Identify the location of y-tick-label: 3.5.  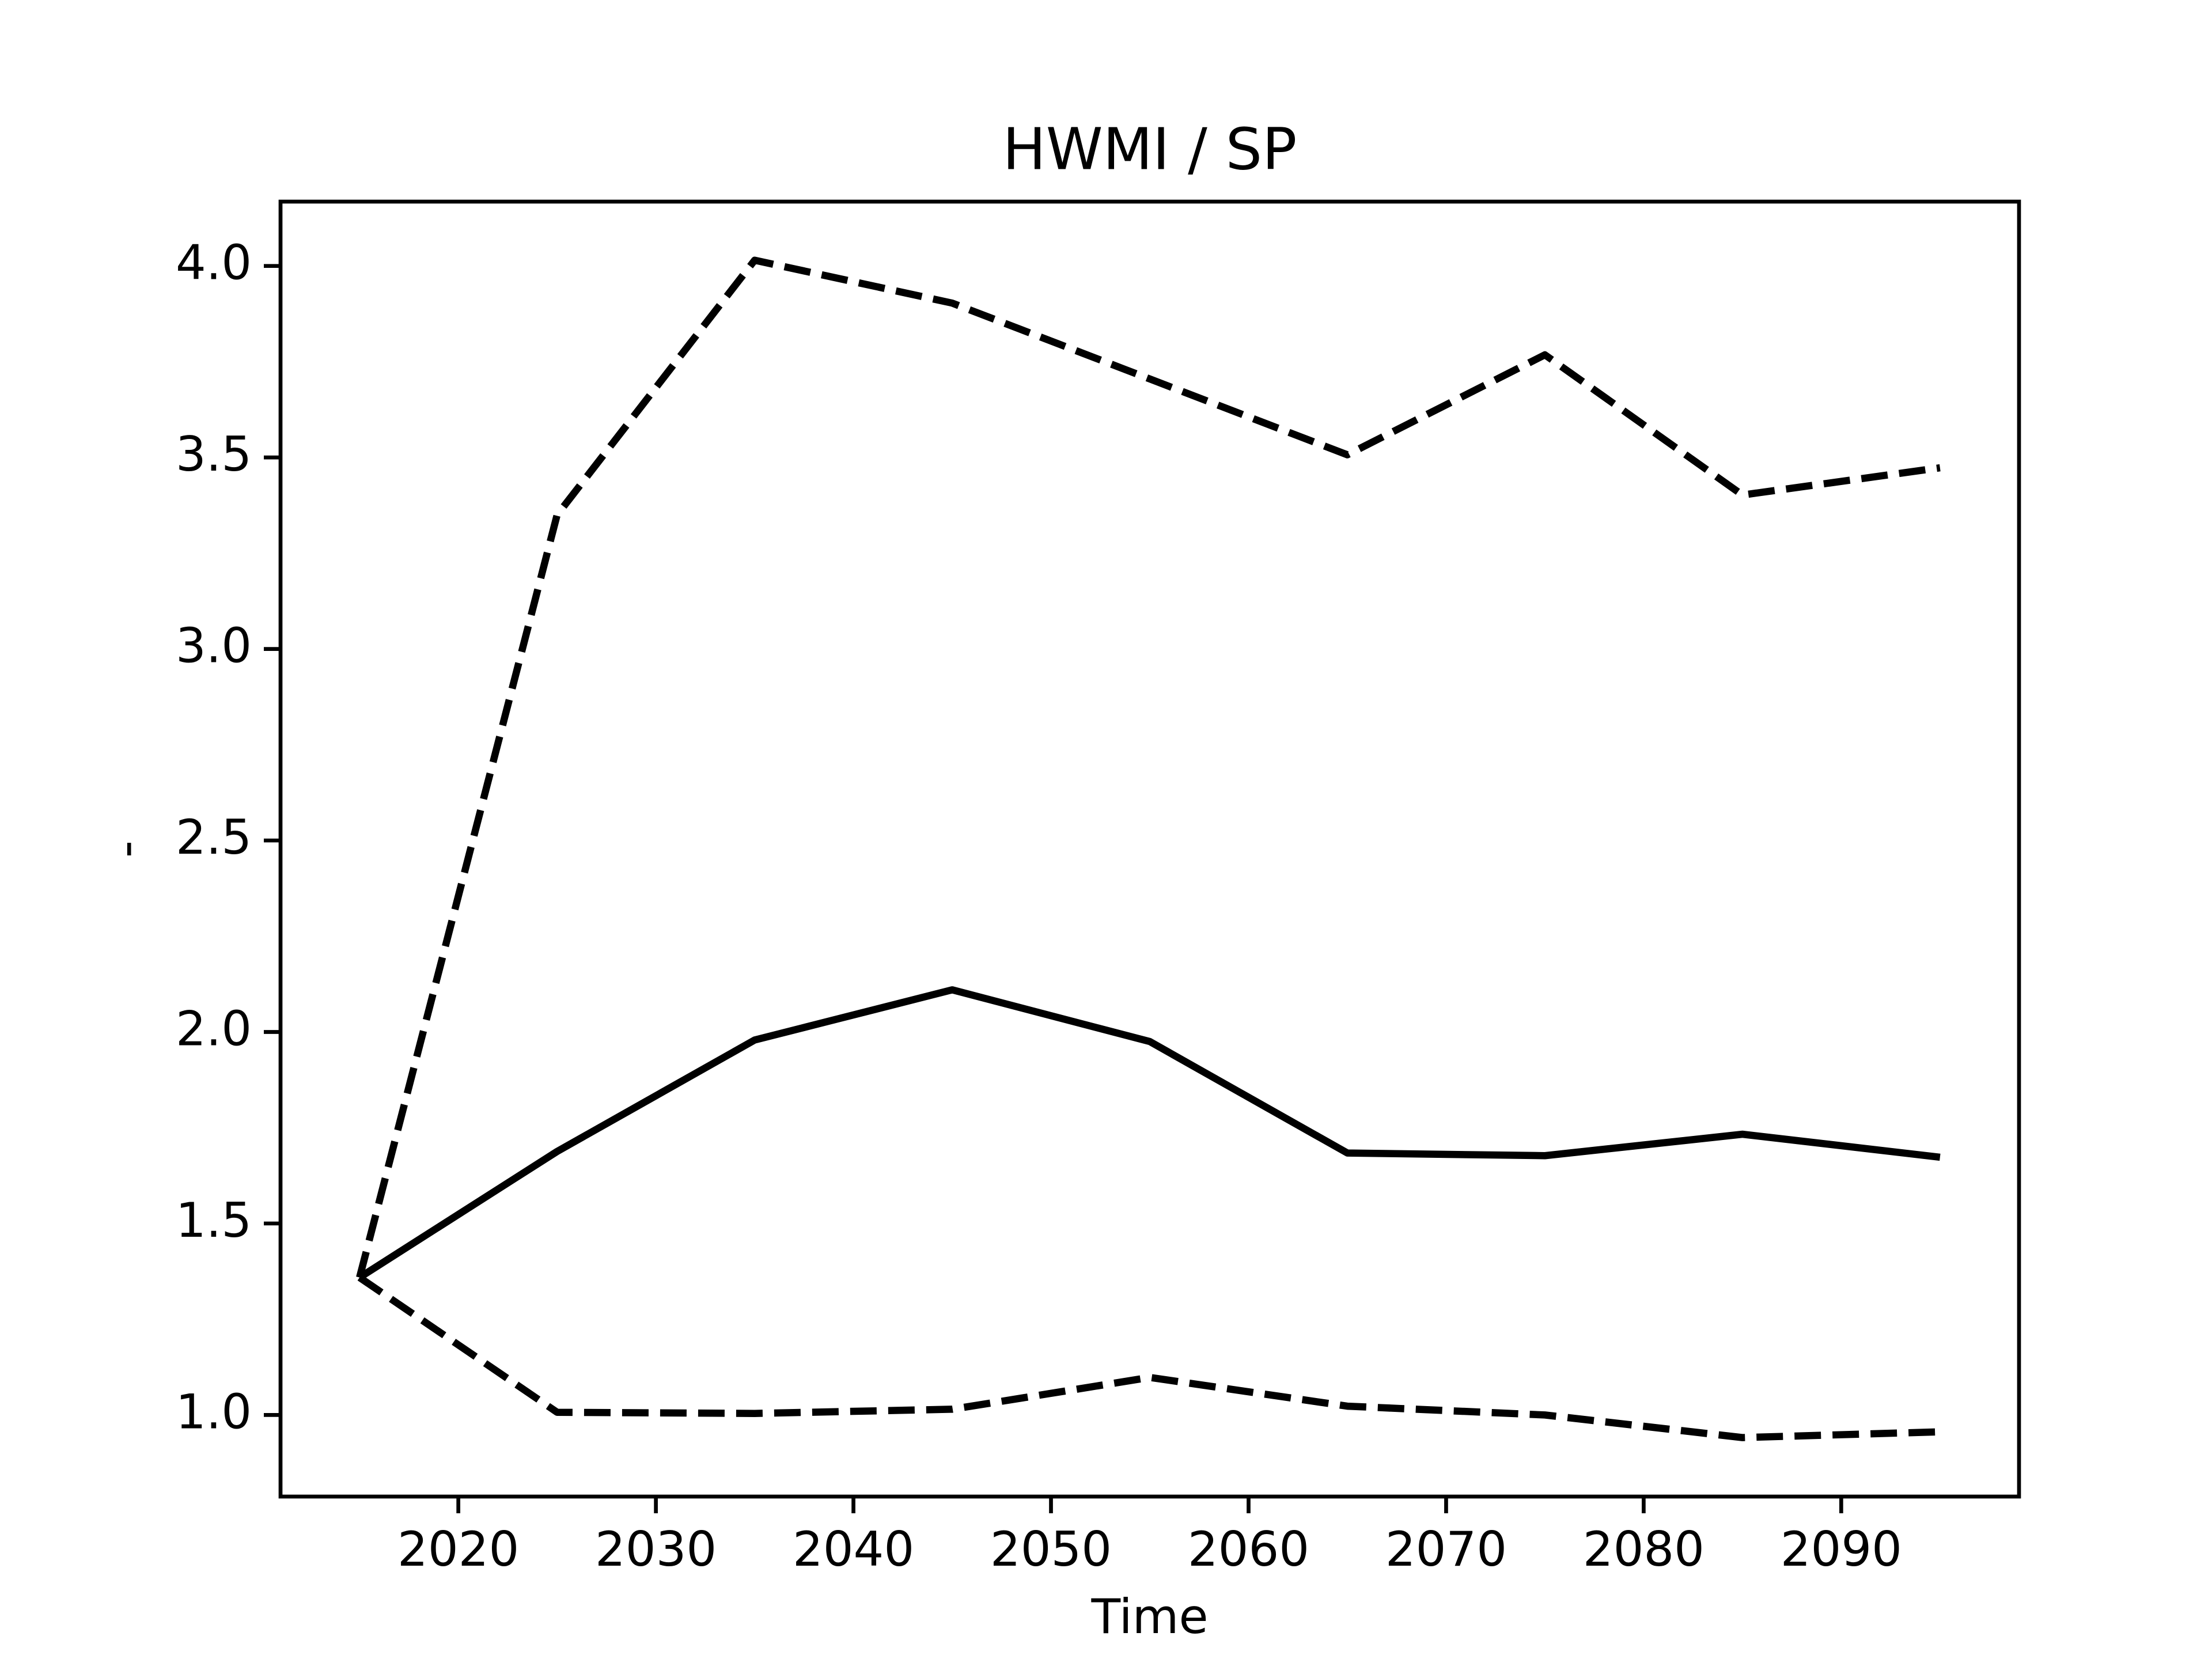
(214, 454).